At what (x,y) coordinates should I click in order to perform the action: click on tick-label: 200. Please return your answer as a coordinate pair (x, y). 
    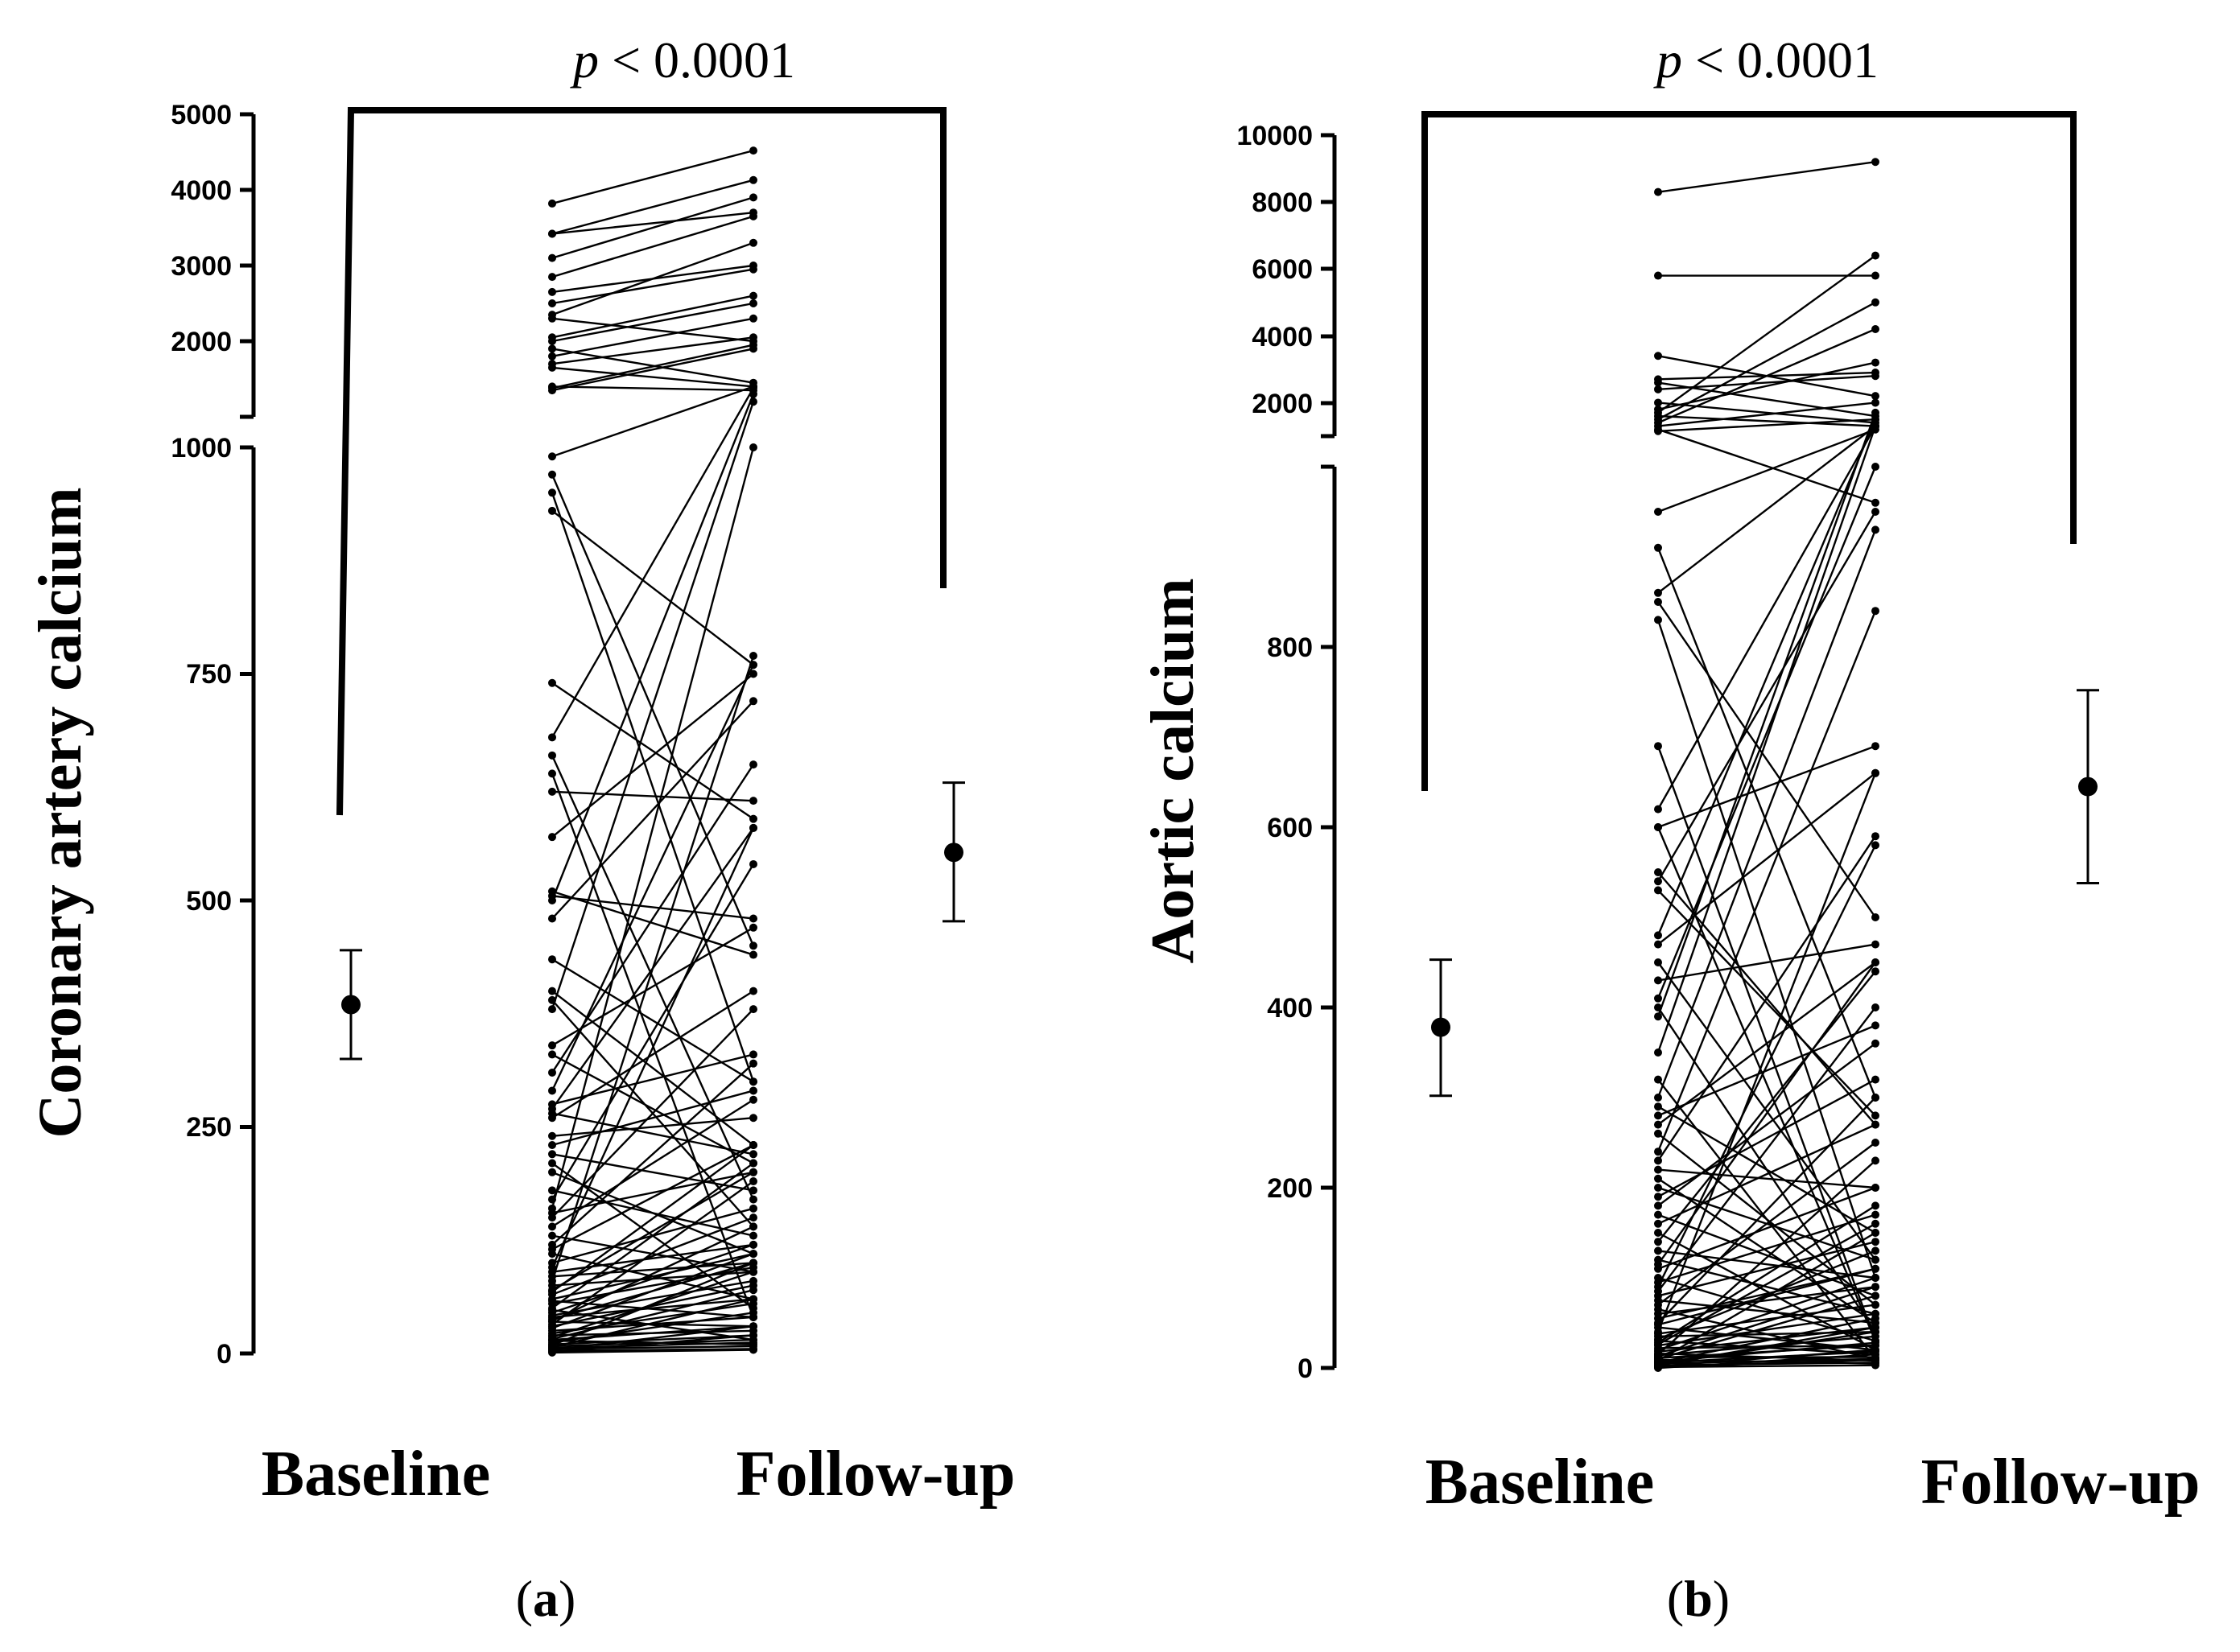
    Looking at the image, I should click on (1290, 1188).